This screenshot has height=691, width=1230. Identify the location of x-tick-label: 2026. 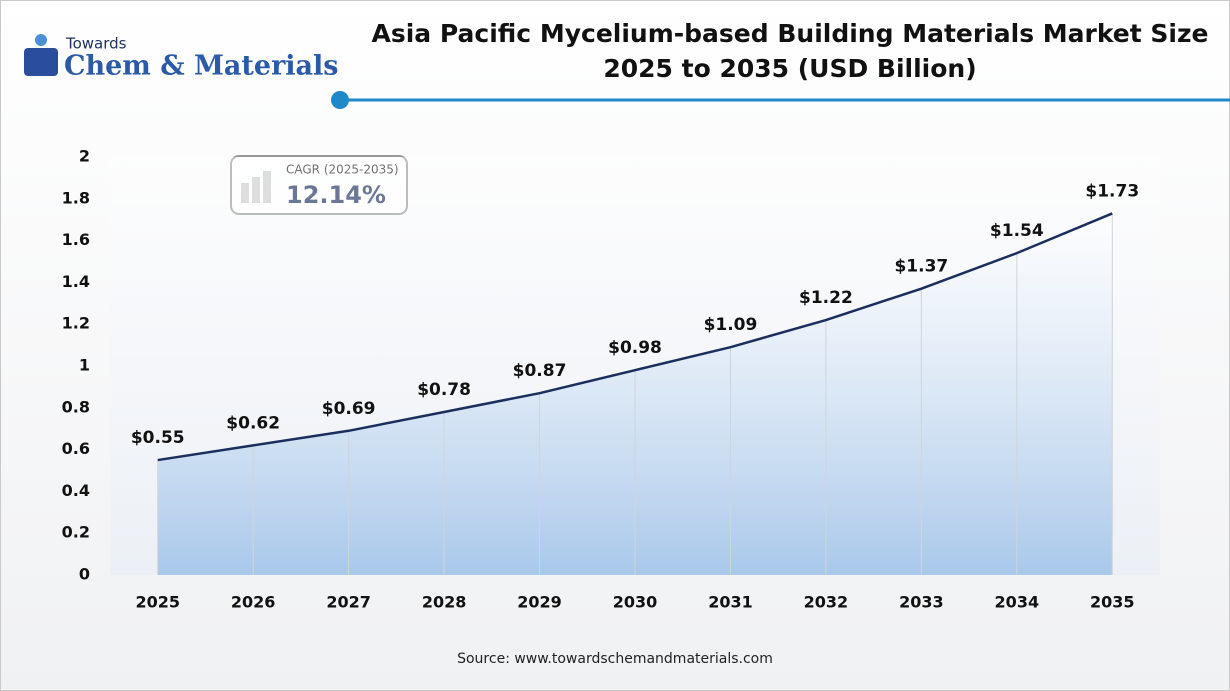
(253, 602).